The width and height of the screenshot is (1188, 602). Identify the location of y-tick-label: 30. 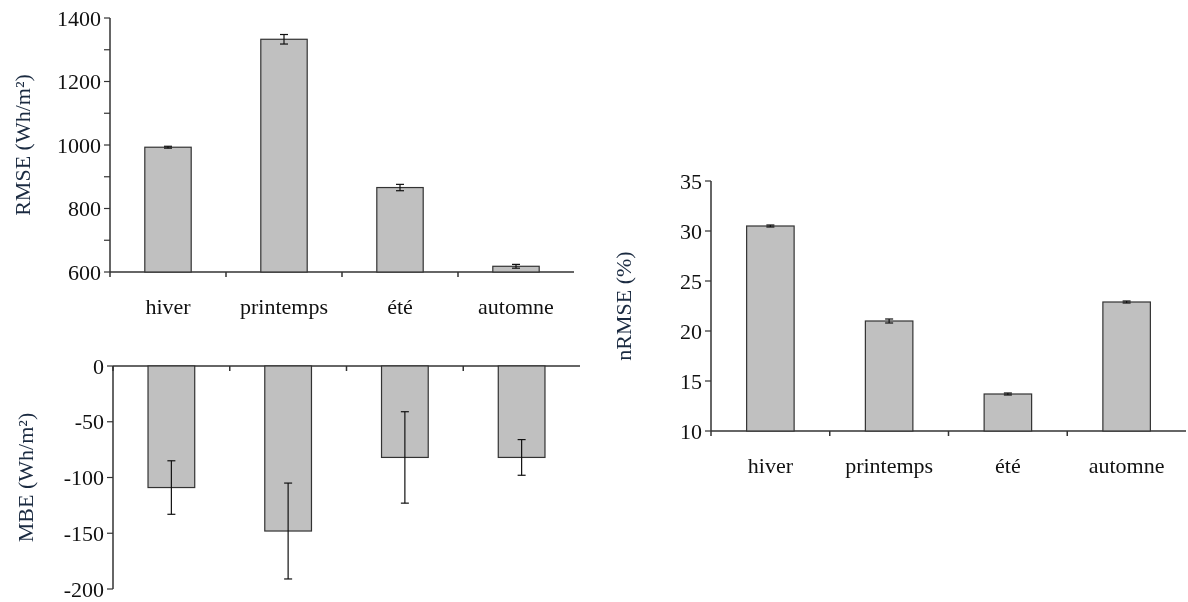
(691, 231).